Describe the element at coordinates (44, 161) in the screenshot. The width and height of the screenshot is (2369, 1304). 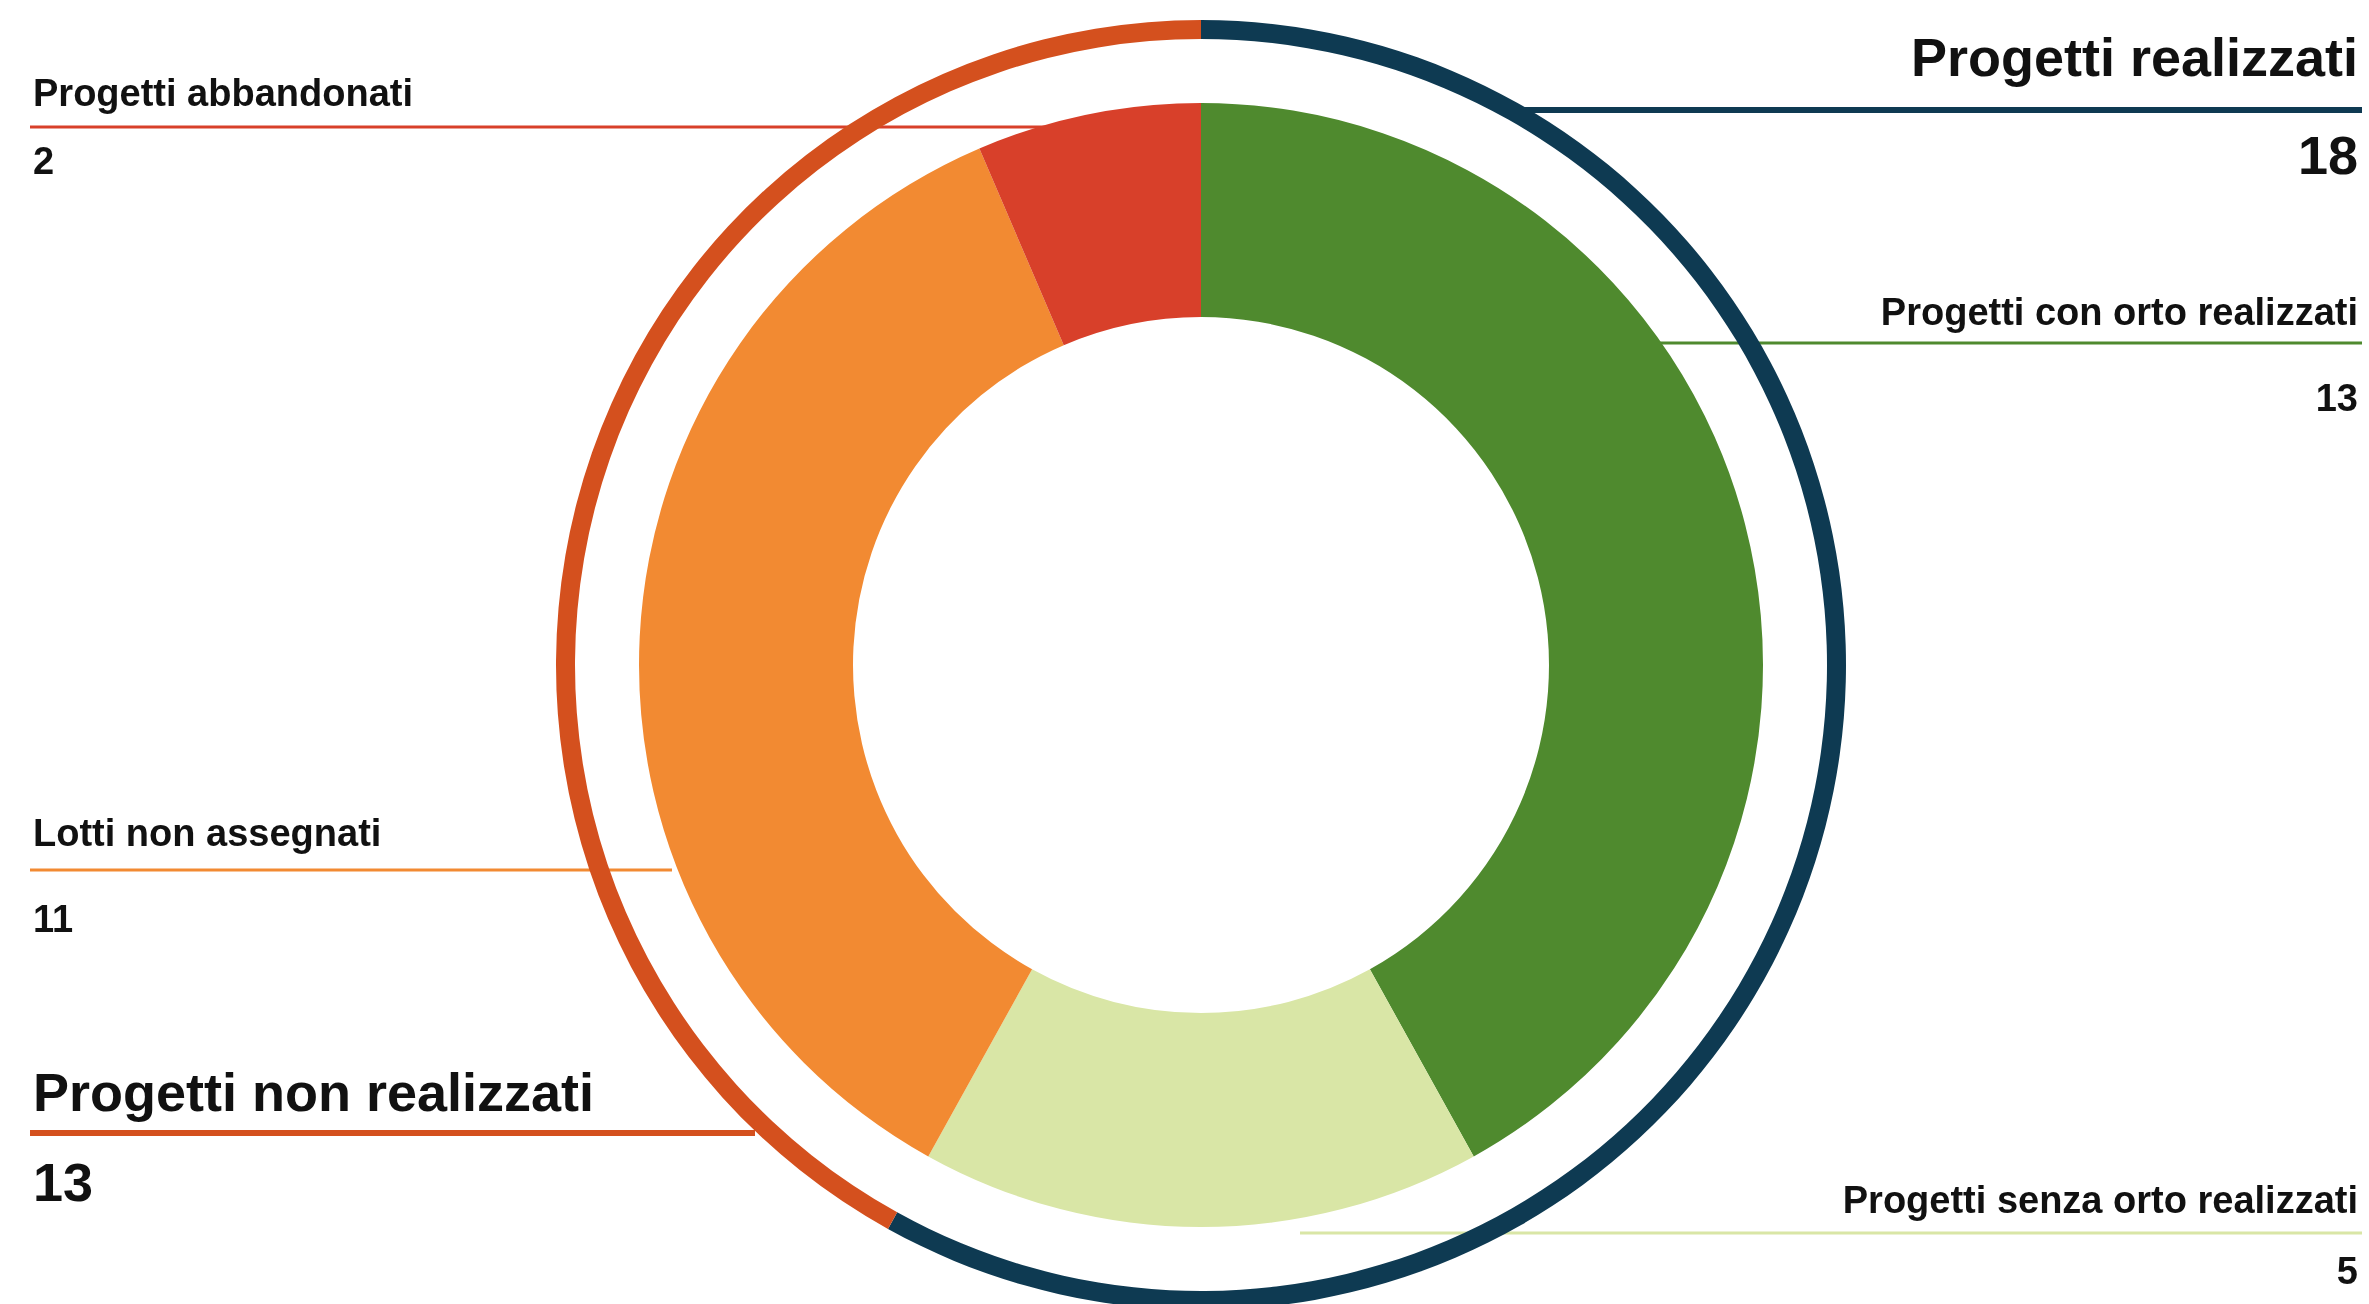
I see `data-label: 2` at that location.